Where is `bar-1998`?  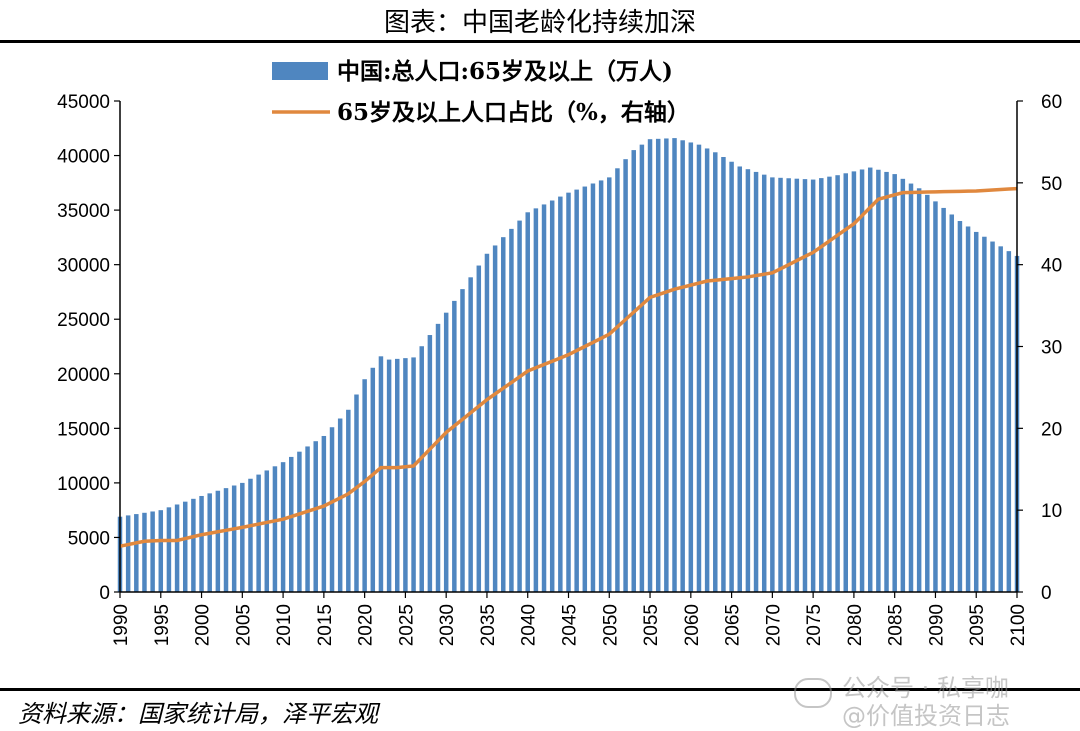 bar-1998 is located at coordinates (185, 546).